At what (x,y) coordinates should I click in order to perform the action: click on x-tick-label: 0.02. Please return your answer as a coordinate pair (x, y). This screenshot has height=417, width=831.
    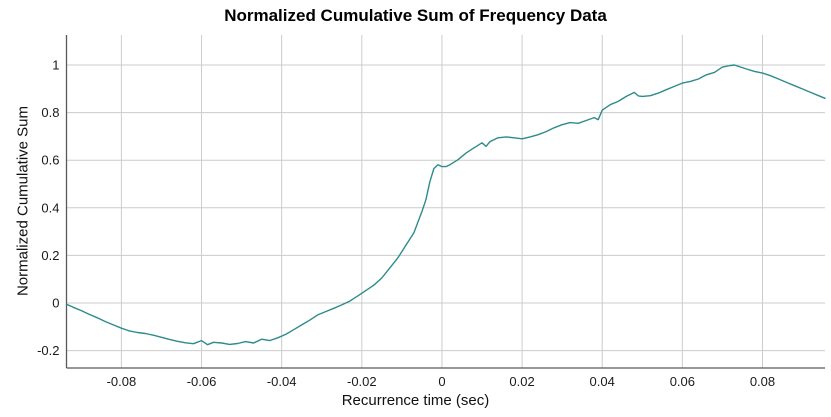
    Looking at the image, I should click on (521, 381).